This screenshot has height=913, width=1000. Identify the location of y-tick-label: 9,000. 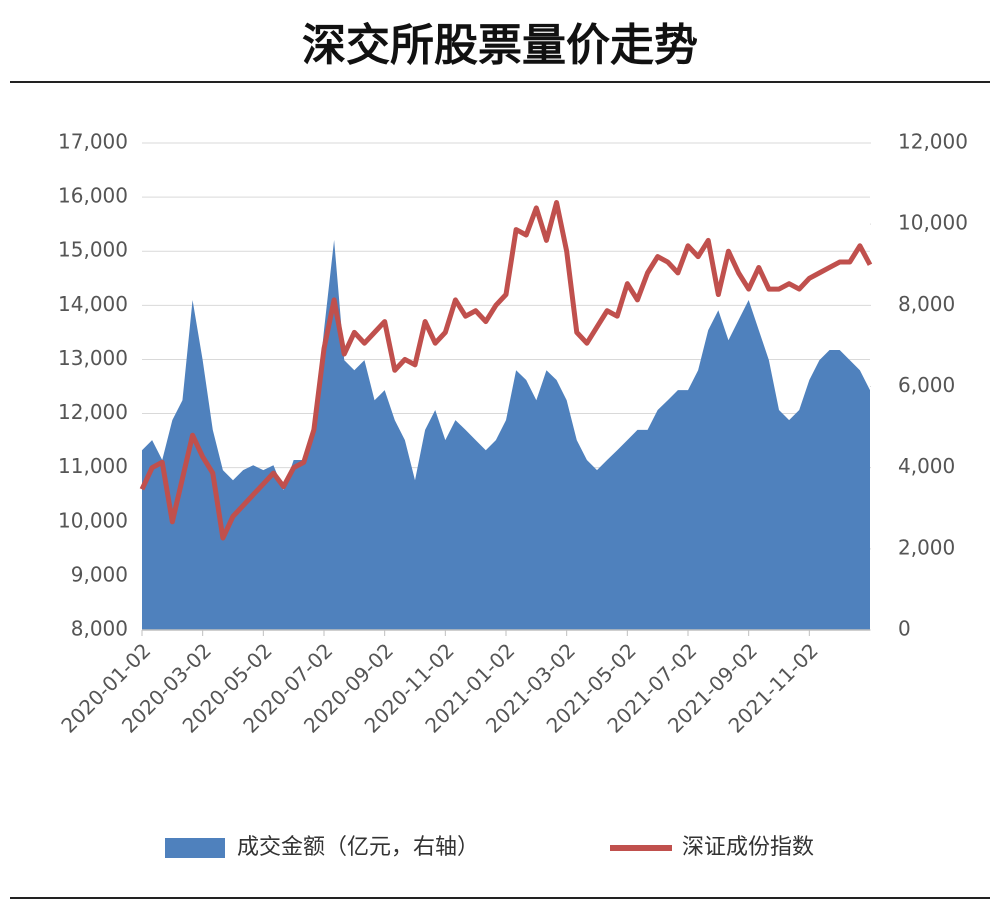
(99, 574).